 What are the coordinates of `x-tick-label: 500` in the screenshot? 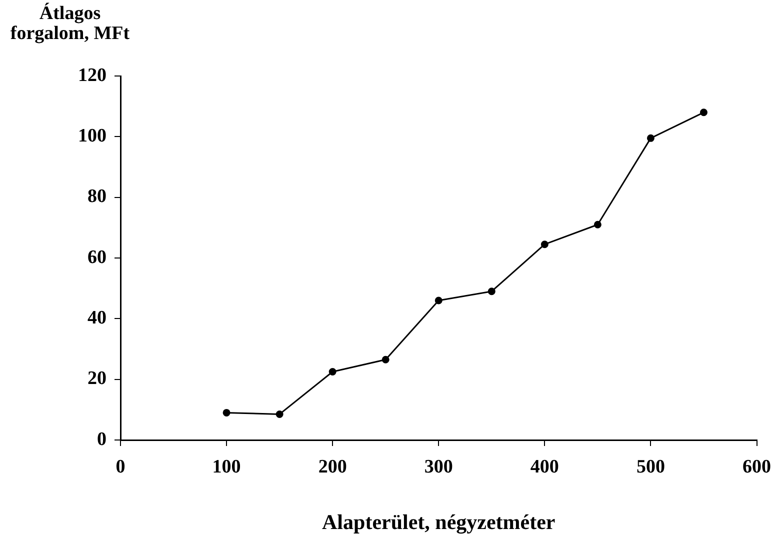 It's located at (650, 467).